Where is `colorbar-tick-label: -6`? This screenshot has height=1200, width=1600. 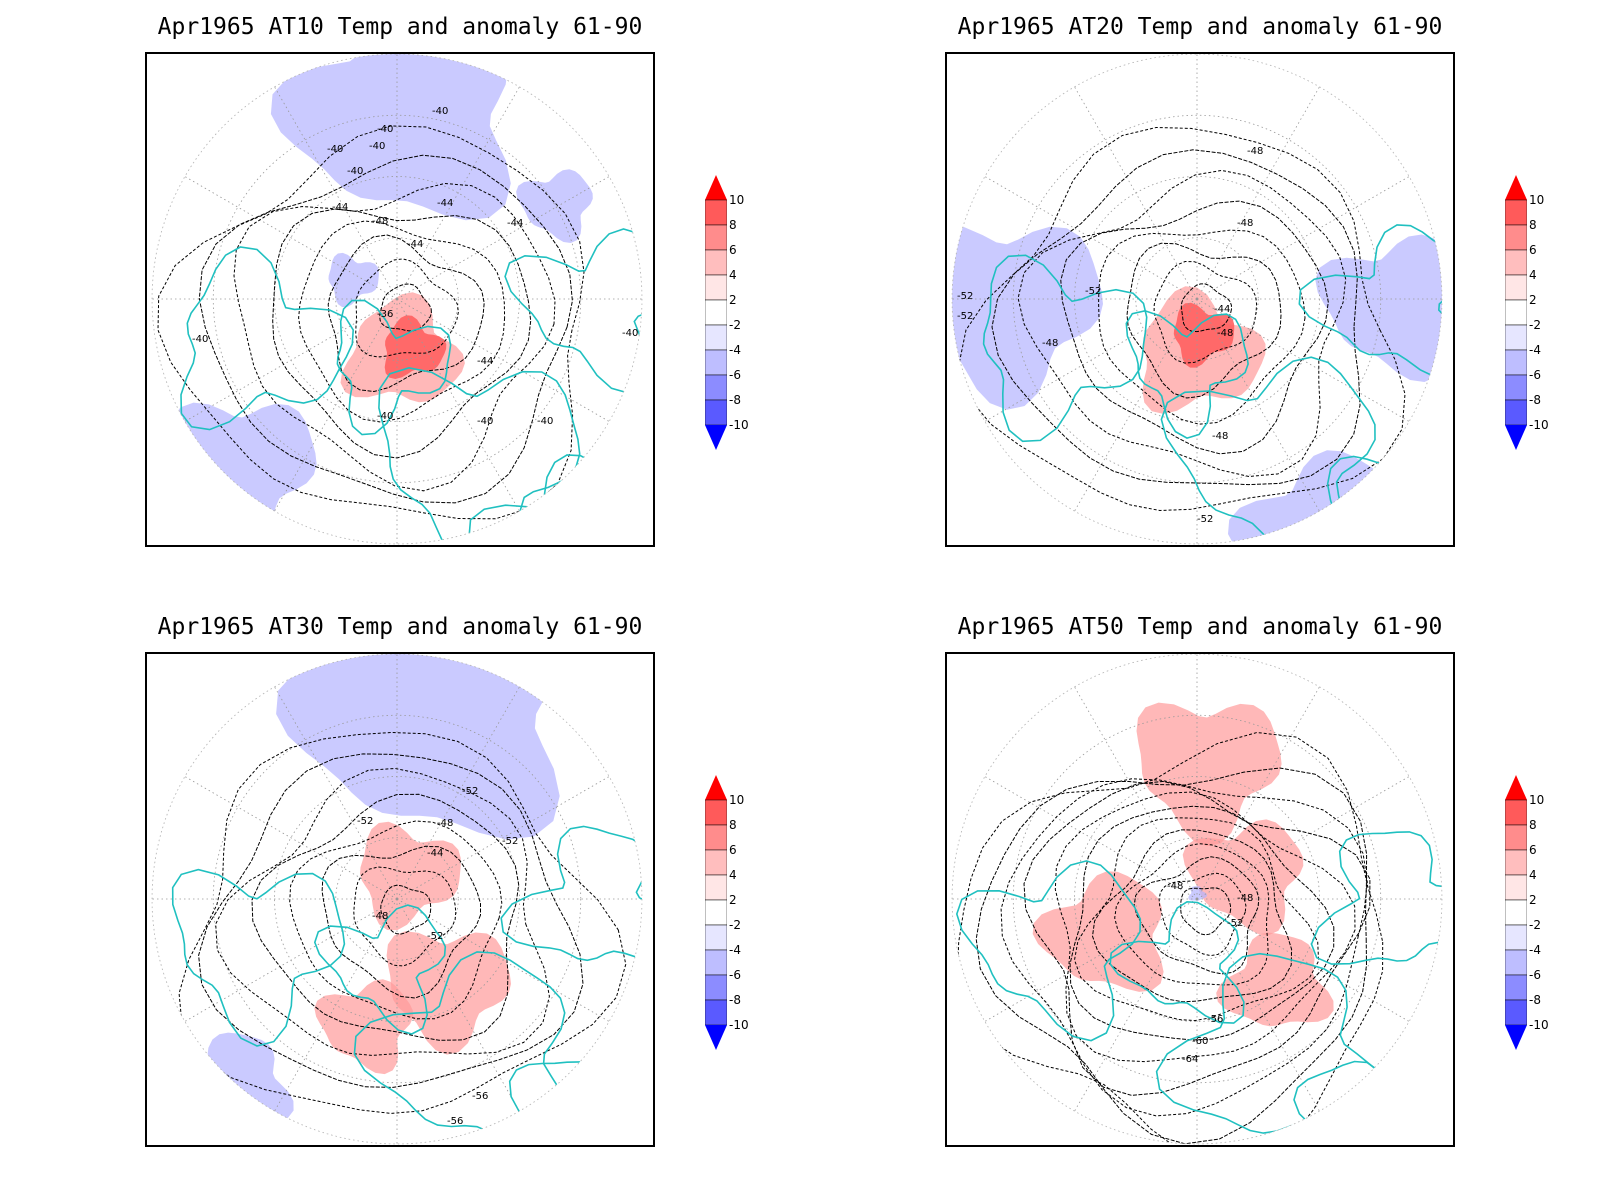
colorbar-tick-label: -6 is located at coordinates (1535, 375).